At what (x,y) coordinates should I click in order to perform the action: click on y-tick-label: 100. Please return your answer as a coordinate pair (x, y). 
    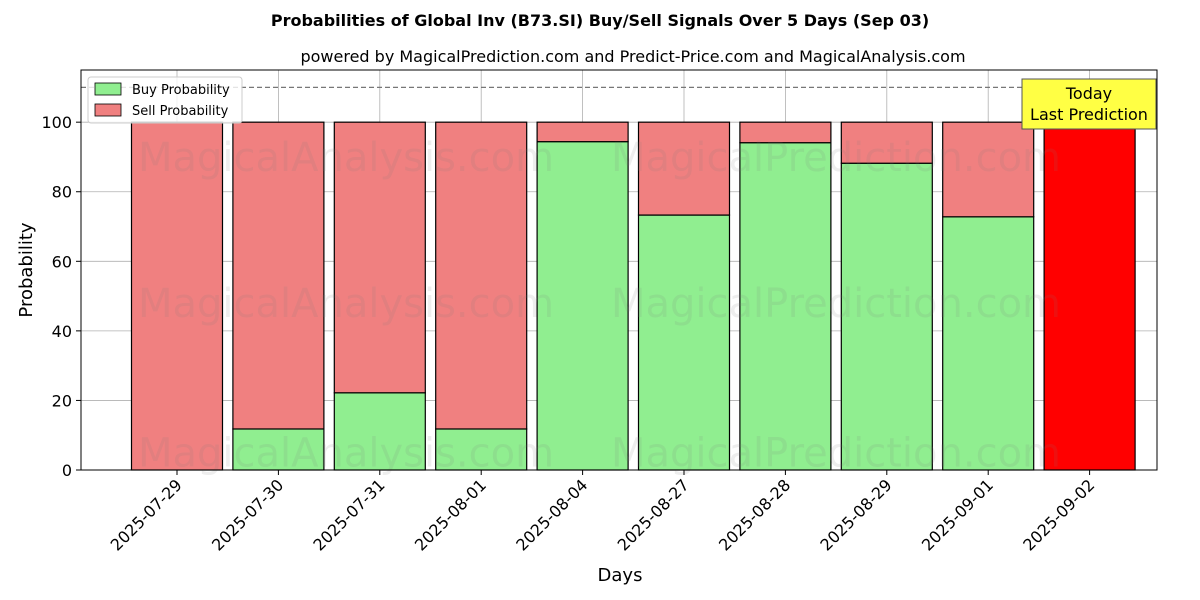
    Looking at the image, I should click on (56, 122).